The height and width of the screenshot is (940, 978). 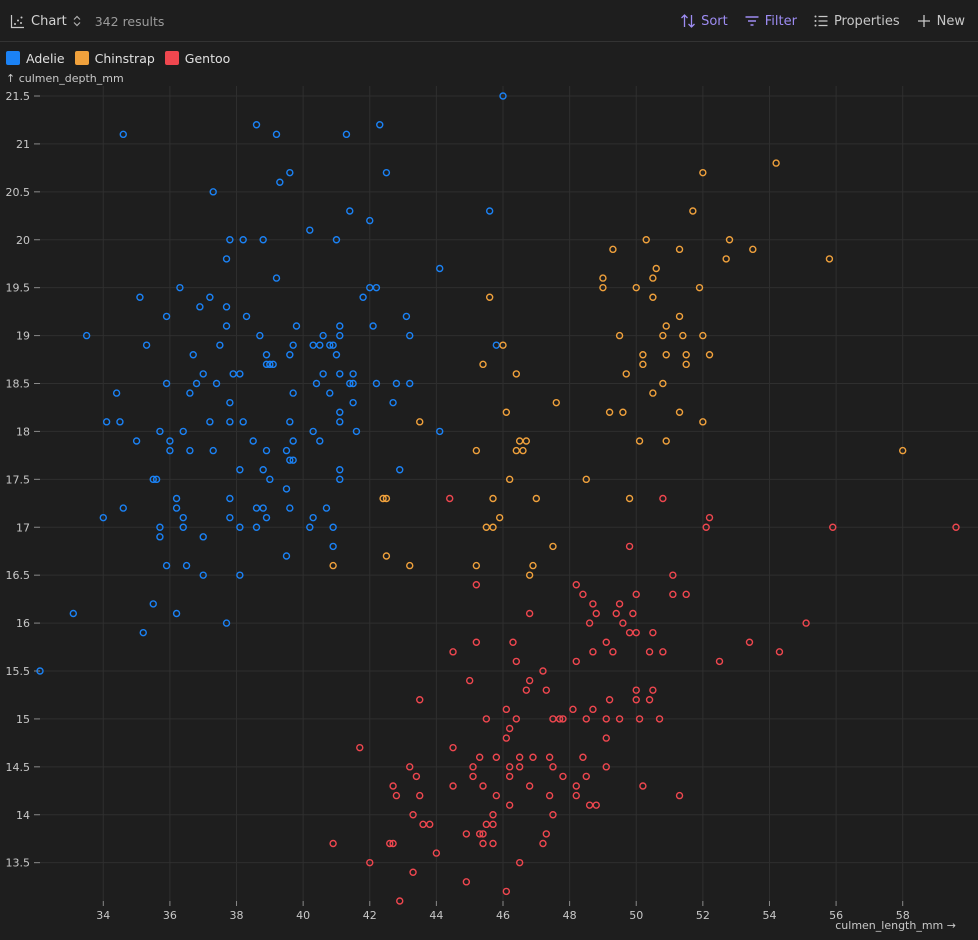 What do you see at coordinates (35, 58) in the screenshot?
I see `legend-item-adelie: Adelie` at bounding box center [35, 58].